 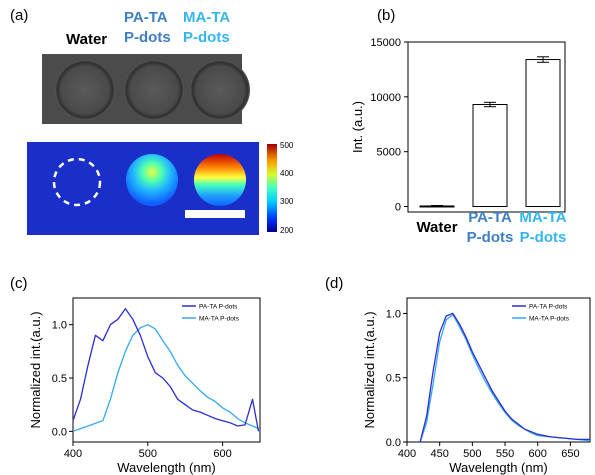 I want to click on xtick-label-c-0: 400, so click(x=73, y=454).